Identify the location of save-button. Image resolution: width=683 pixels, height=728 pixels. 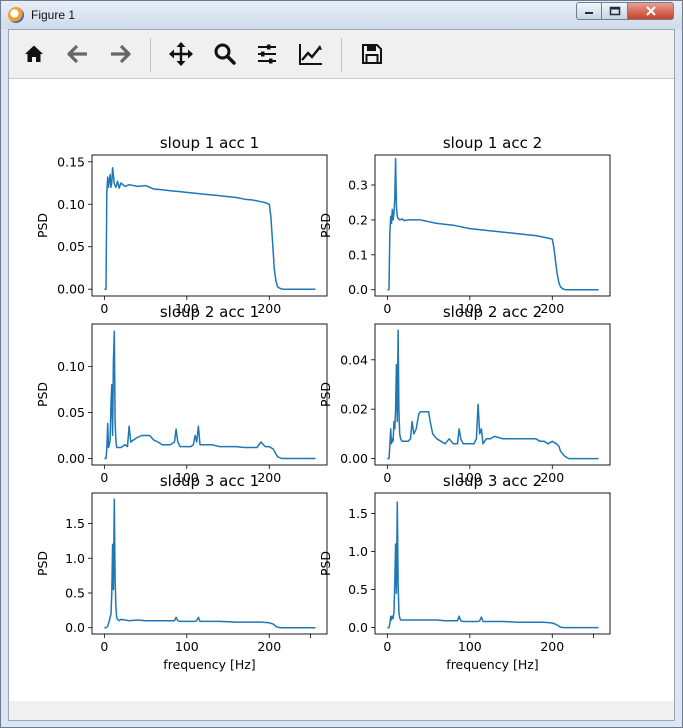
(372, 54).